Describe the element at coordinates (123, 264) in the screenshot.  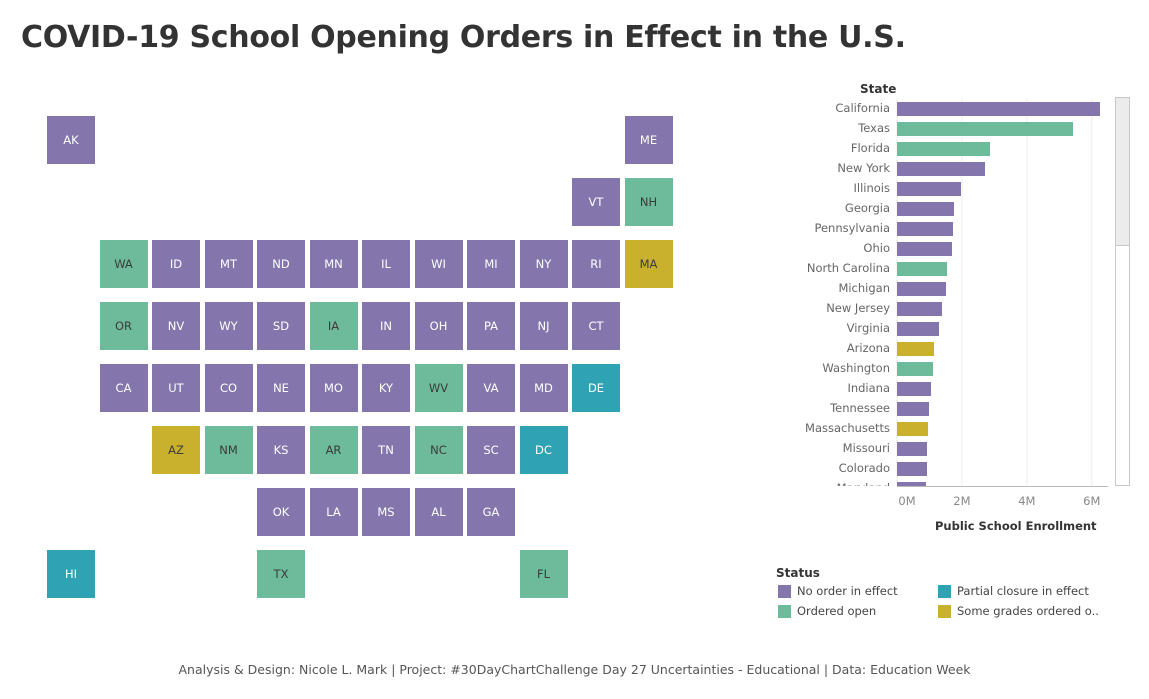
I see `tile-wa: WA` at that location.